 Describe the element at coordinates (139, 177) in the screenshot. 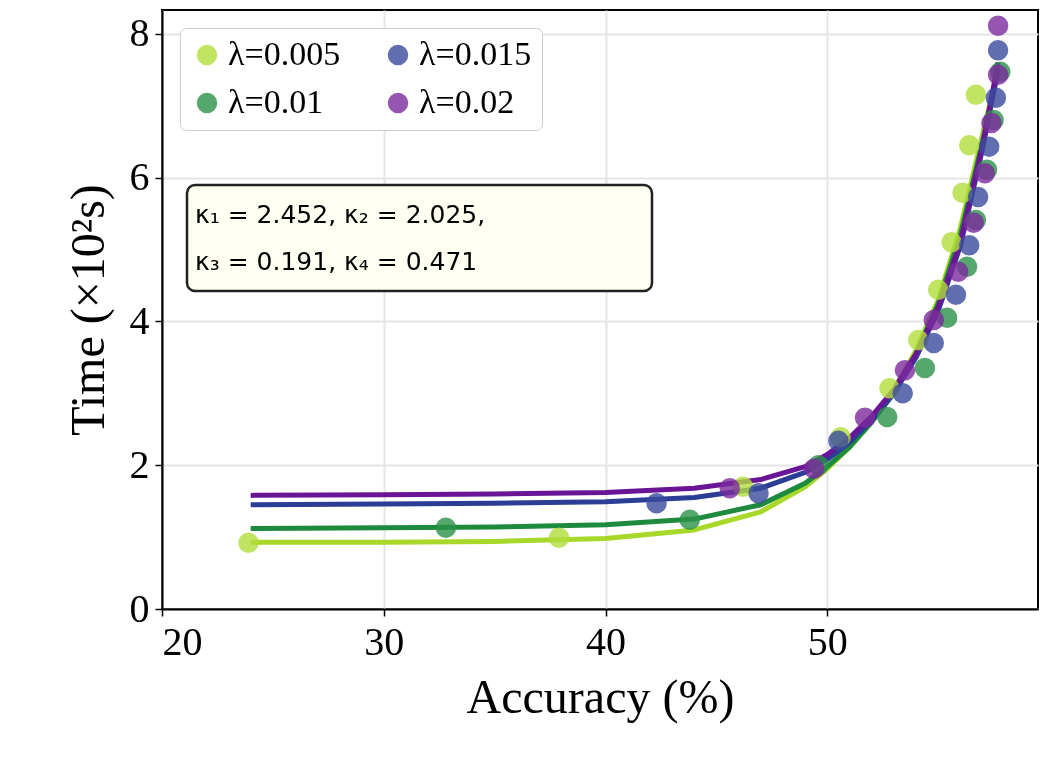

I see `y-tick-label: 6` at that location.